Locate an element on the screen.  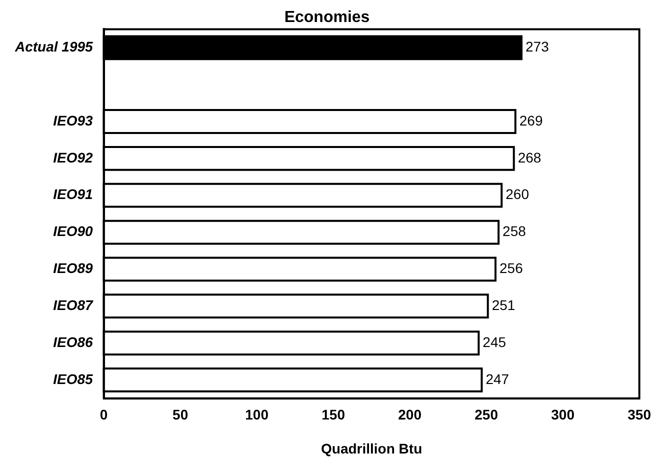
x-tick-label: 250 is located at coordinates (486, 414).